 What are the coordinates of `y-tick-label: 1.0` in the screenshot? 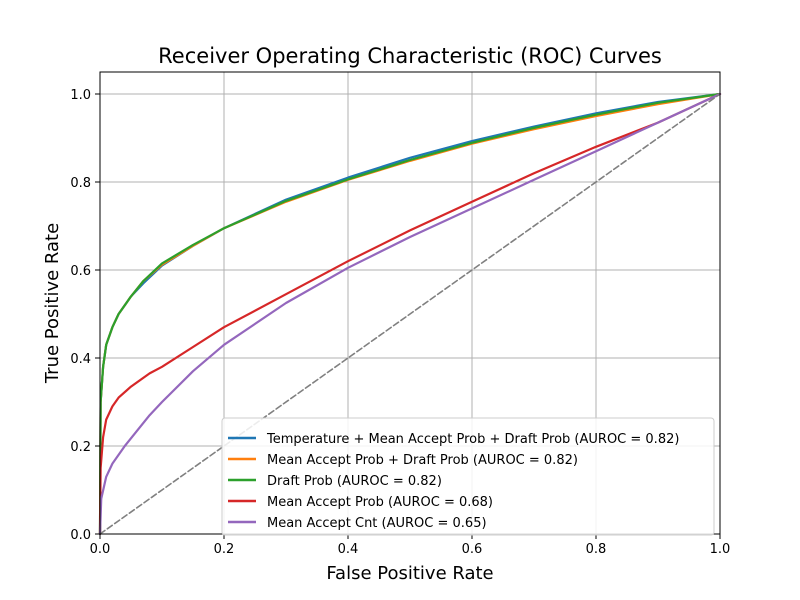 It's located at (80, 95).